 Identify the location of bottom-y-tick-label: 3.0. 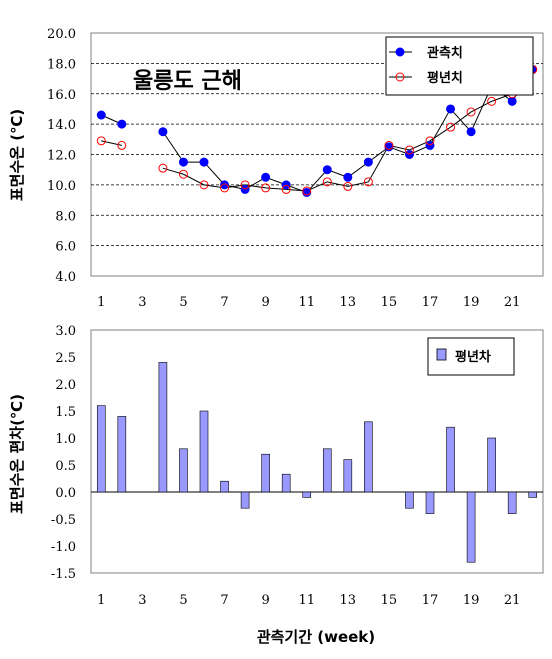
(65, 331).